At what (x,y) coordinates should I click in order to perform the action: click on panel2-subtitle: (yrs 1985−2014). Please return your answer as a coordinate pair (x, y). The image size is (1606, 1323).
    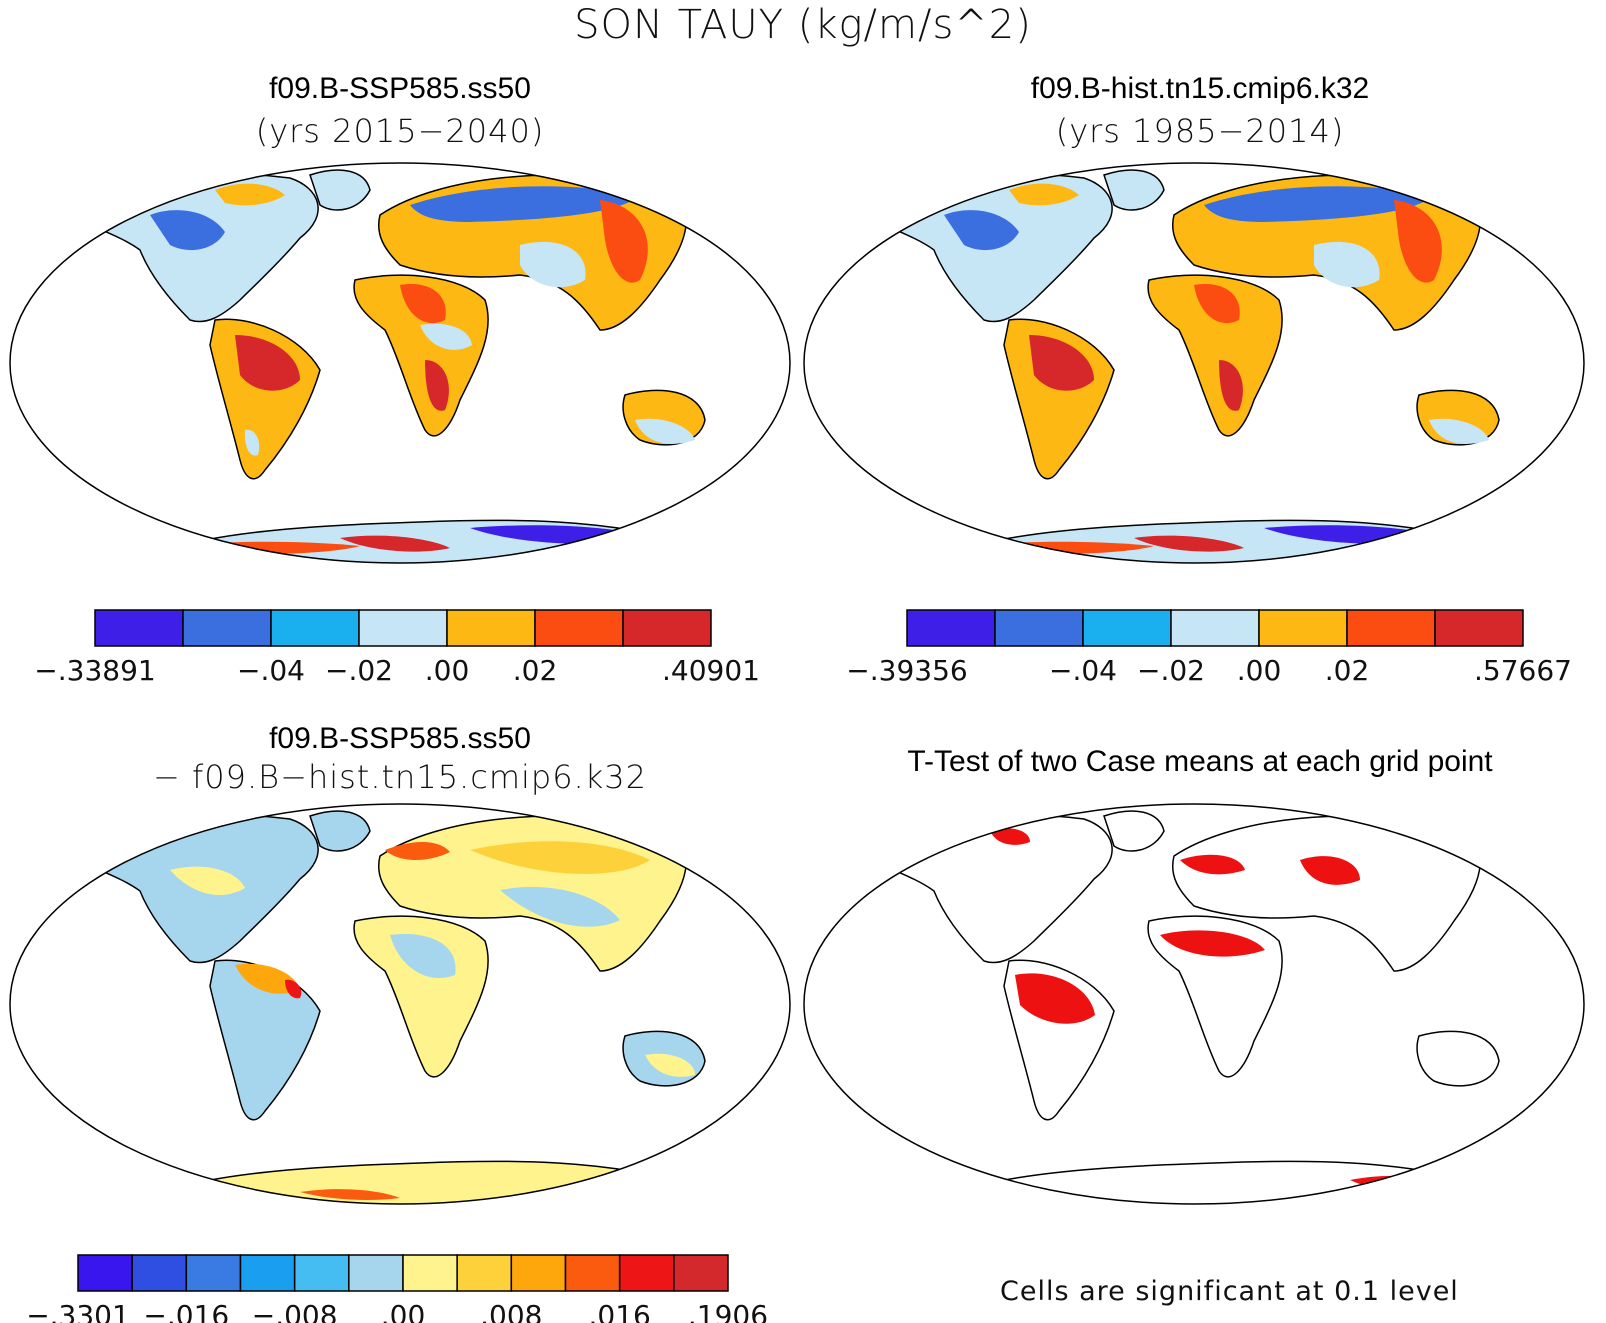
    Looking at the image, I should click on (1200, 131).